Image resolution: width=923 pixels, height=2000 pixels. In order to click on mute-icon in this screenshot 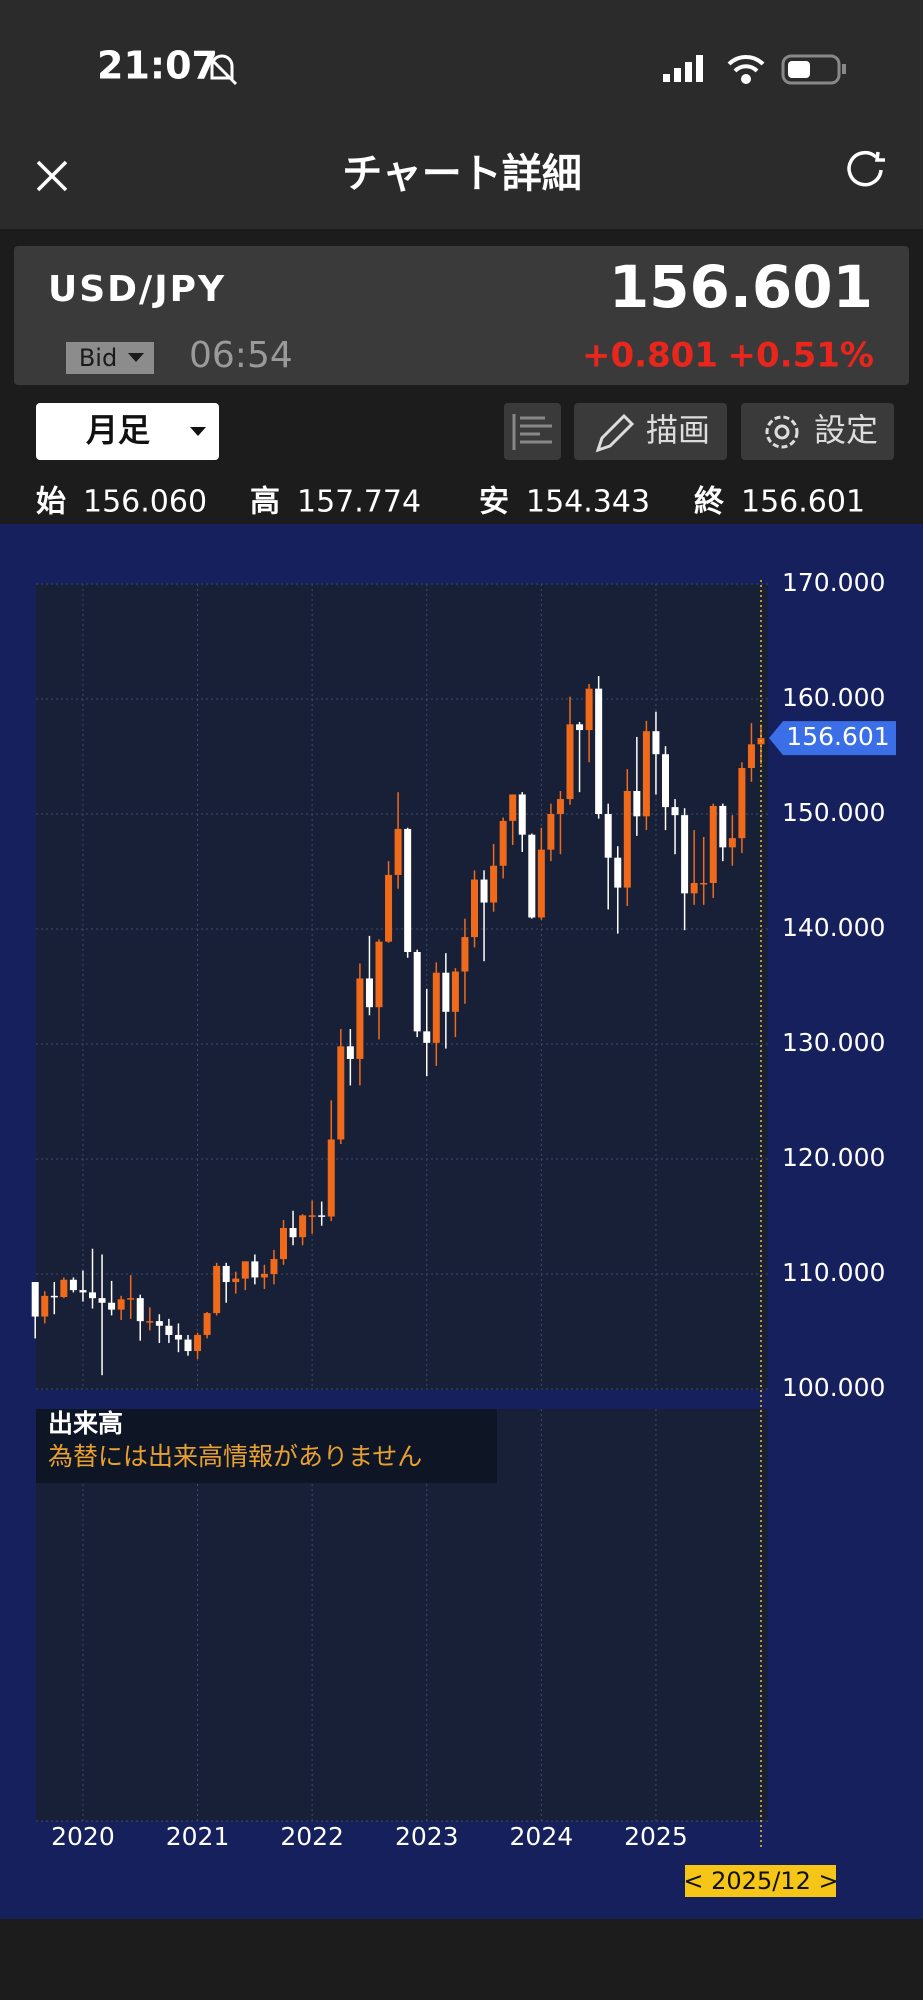, I will do `click(222, 70)`.